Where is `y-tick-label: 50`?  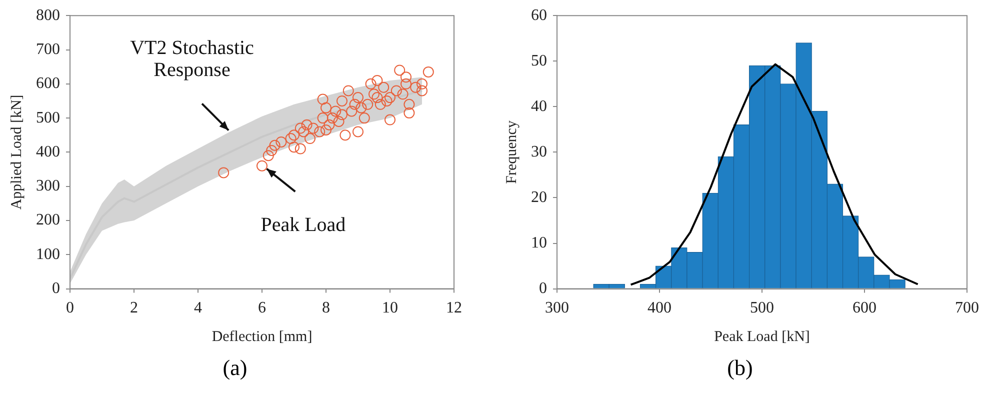 y-tick-label: 50 is located at coordinates (539, 61).